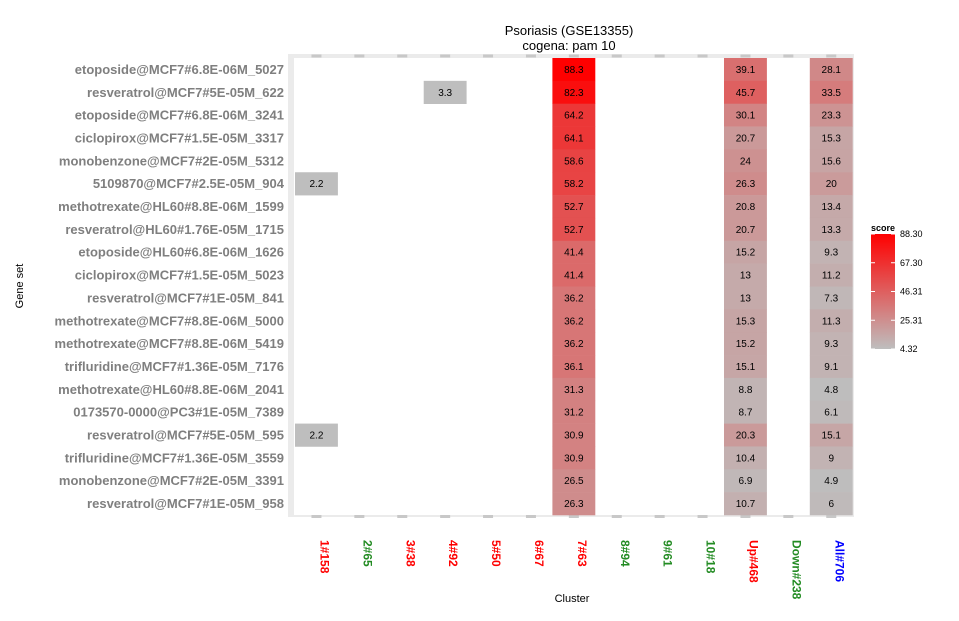  I want to click on legend-tick-label: 46.31, so click(911, 292).